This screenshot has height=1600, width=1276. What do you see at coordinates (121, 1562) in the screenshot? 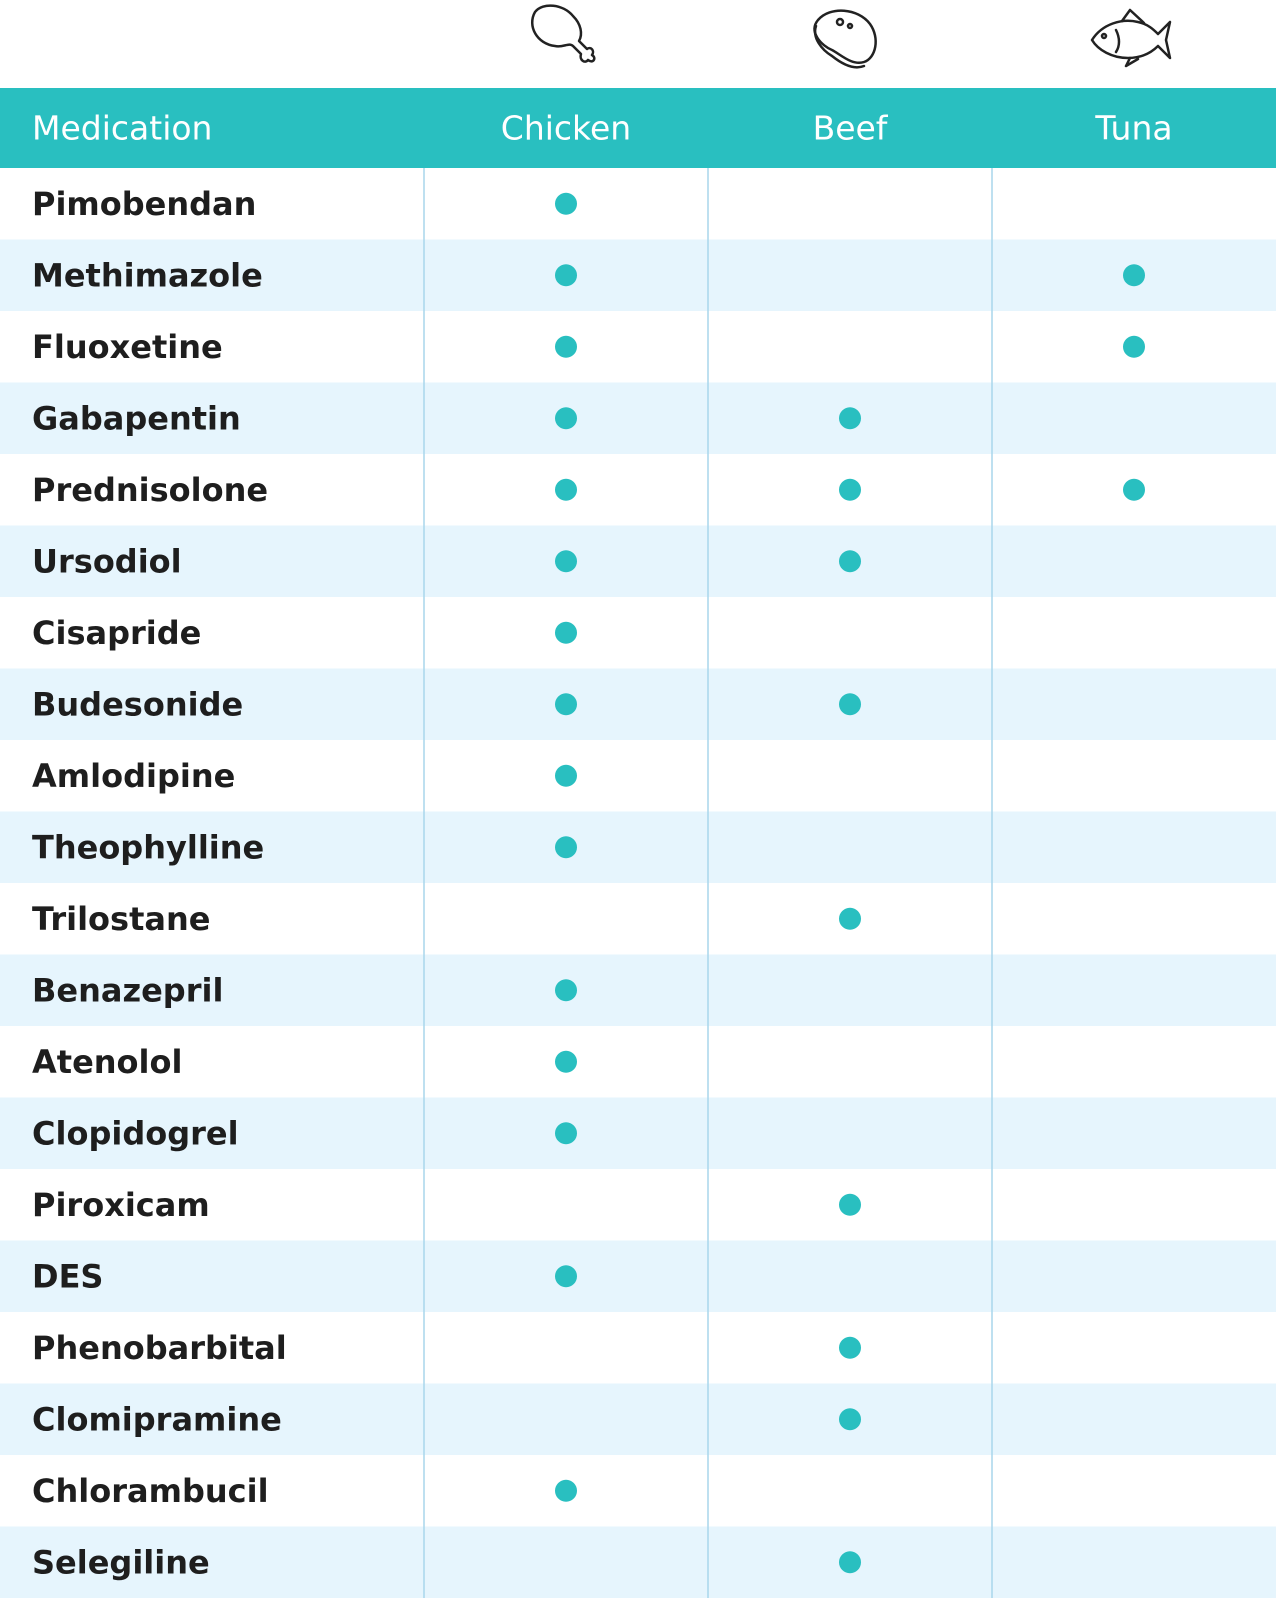
I see `medication-name: Selegiline` at bounding box center [121, 1562].